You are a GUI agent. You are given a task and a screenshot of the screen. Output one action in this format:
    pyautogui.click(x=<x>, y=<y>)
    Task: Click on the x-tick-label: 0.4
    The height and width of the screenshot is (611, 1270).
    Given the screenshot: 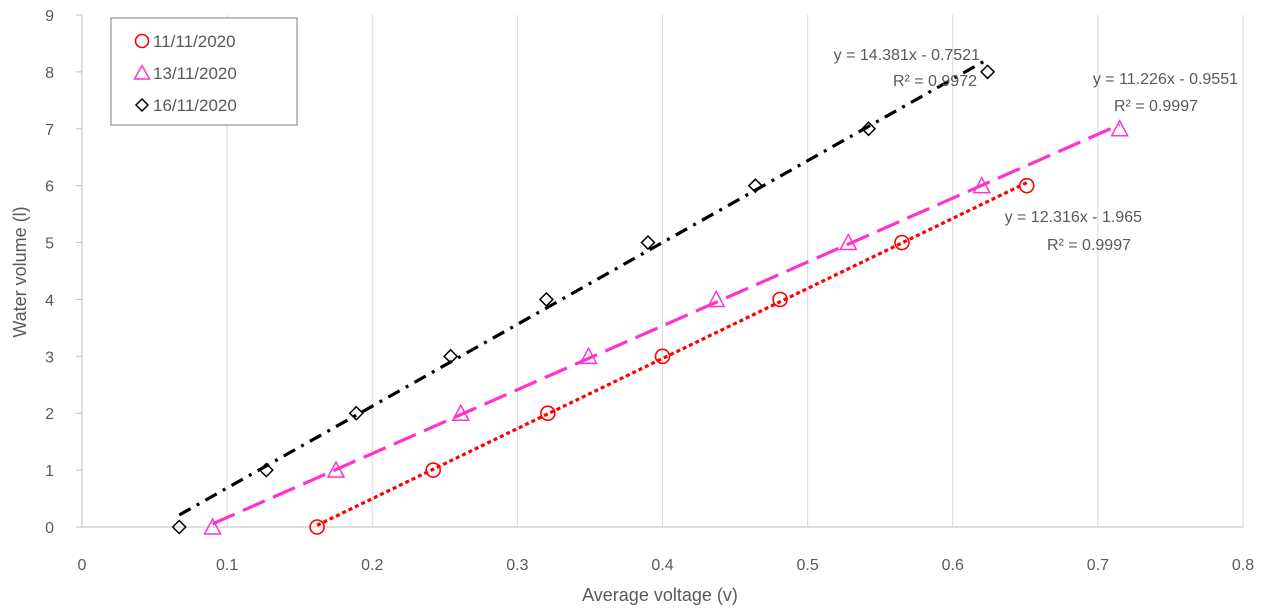 What is the action you would take?
    pyautogui.click(x=662, y=565)
    